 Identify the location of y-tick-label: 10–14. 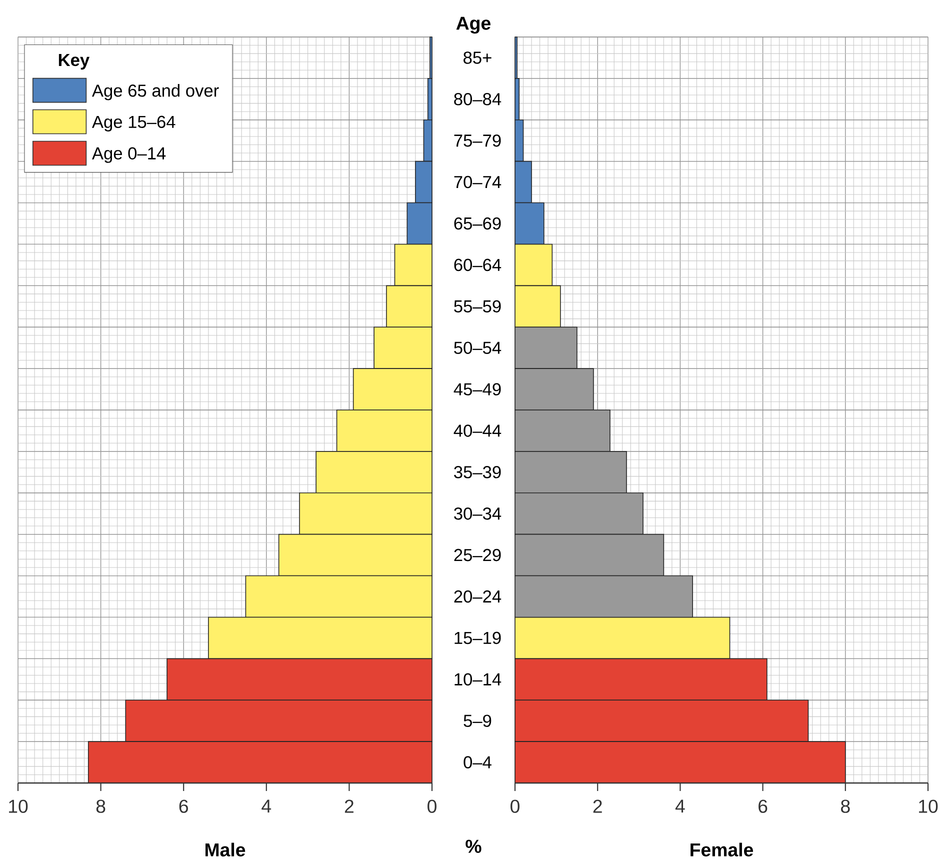
(478, 679).